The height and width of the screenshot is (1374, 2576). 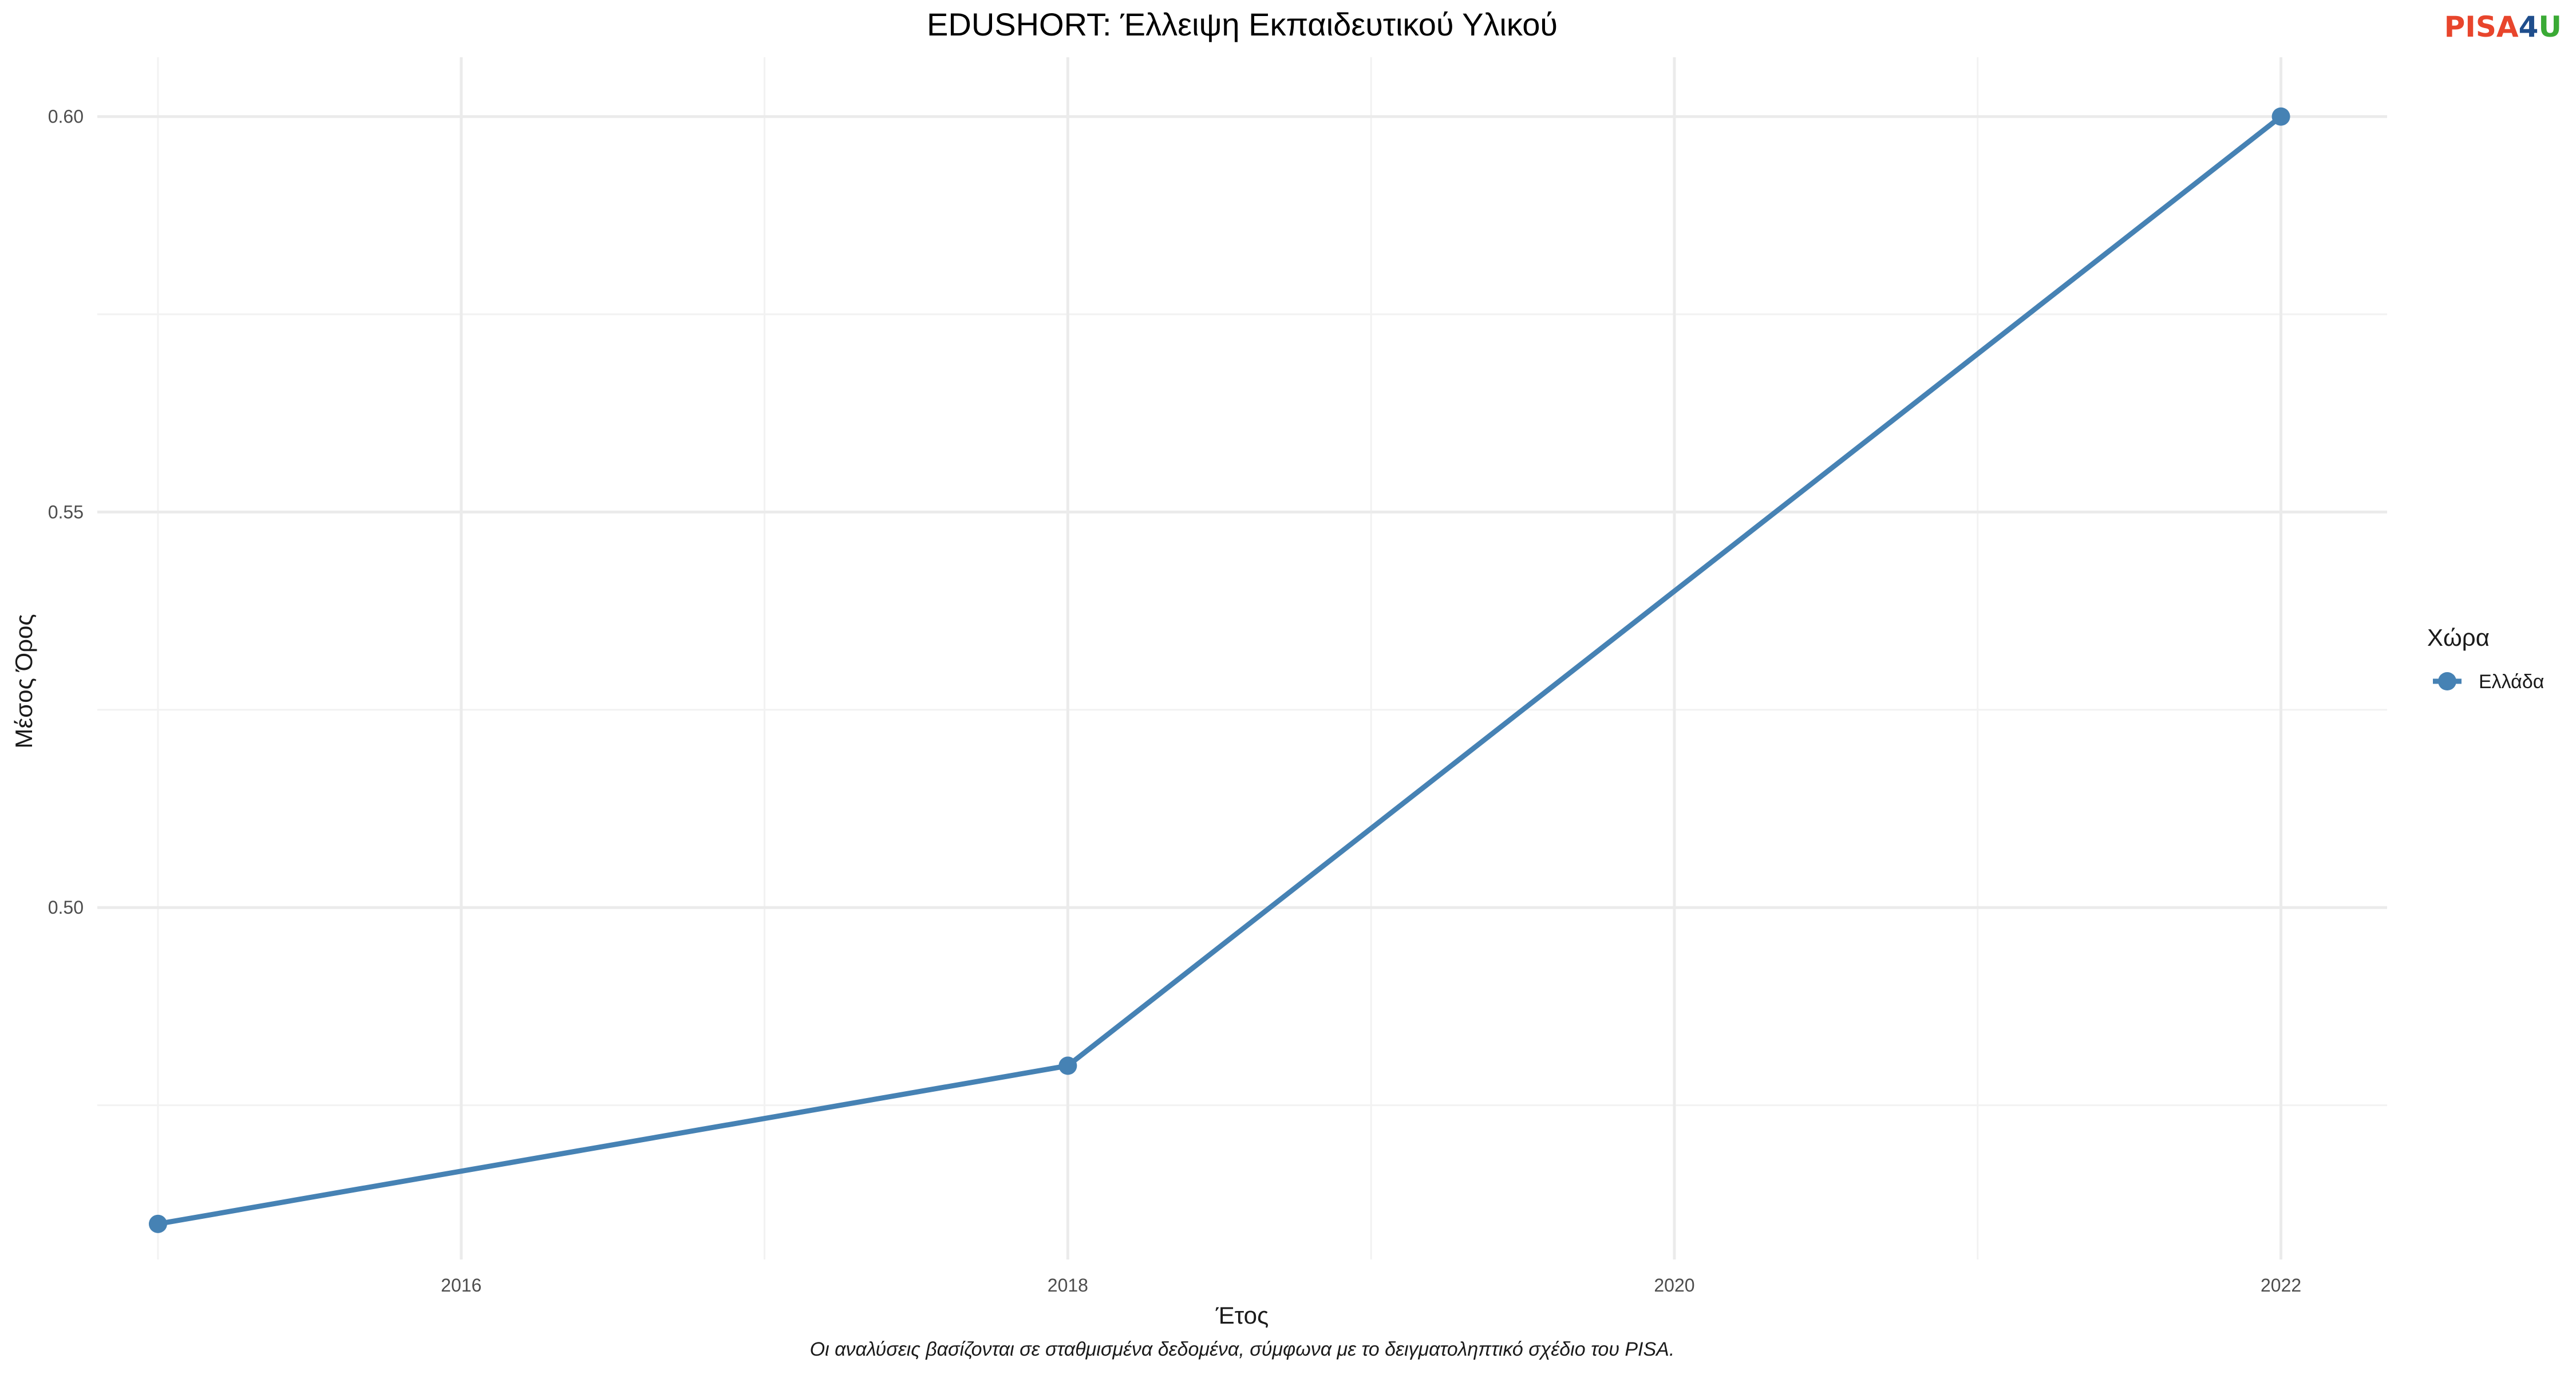 What do you see at coordinates (1242, 1316) in the screenshot?
I see `x-axis-title: Έτος` at bounding box center [1242, 1316].